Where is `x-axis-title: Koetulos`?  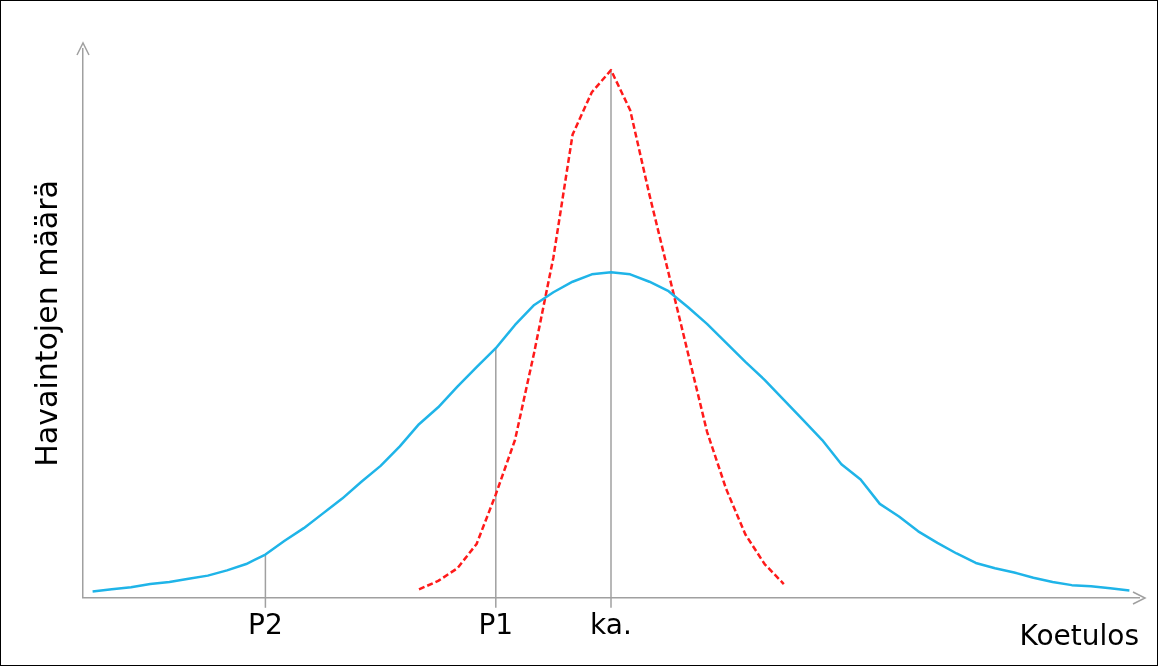
x-axis-title: Koetulos is located at coordinates (1079, 636).